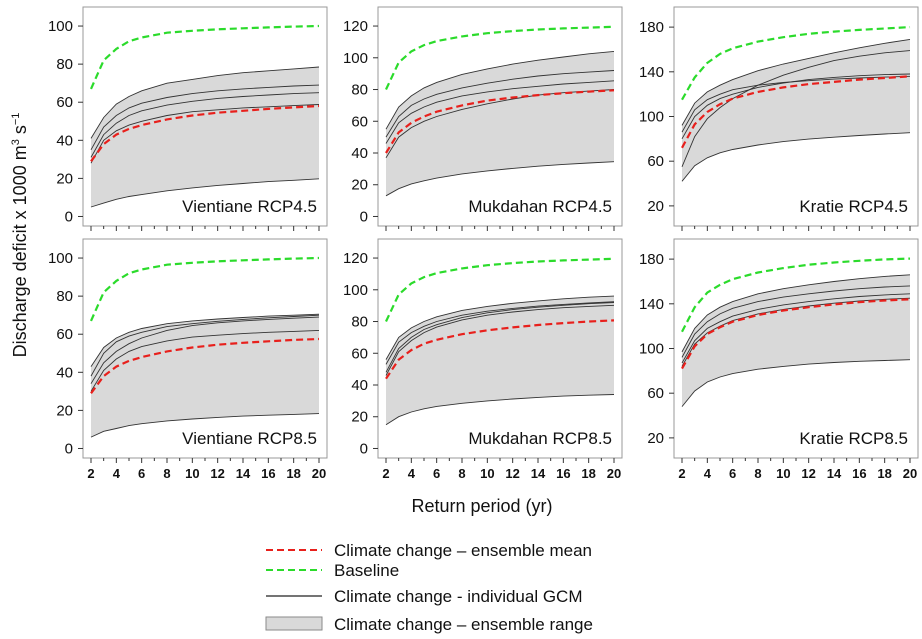  What do you see at coordinates (355, 26) in the screenshot?
I see `y-tick-label: 120` at bounding box center [355, 26].